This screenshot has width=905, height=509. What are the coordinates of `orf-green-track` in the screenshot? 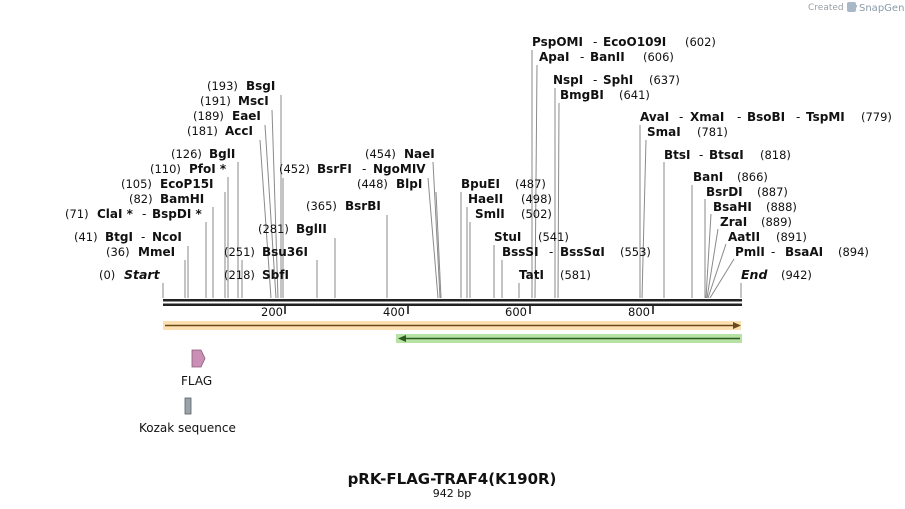 It's located at (569, 338).